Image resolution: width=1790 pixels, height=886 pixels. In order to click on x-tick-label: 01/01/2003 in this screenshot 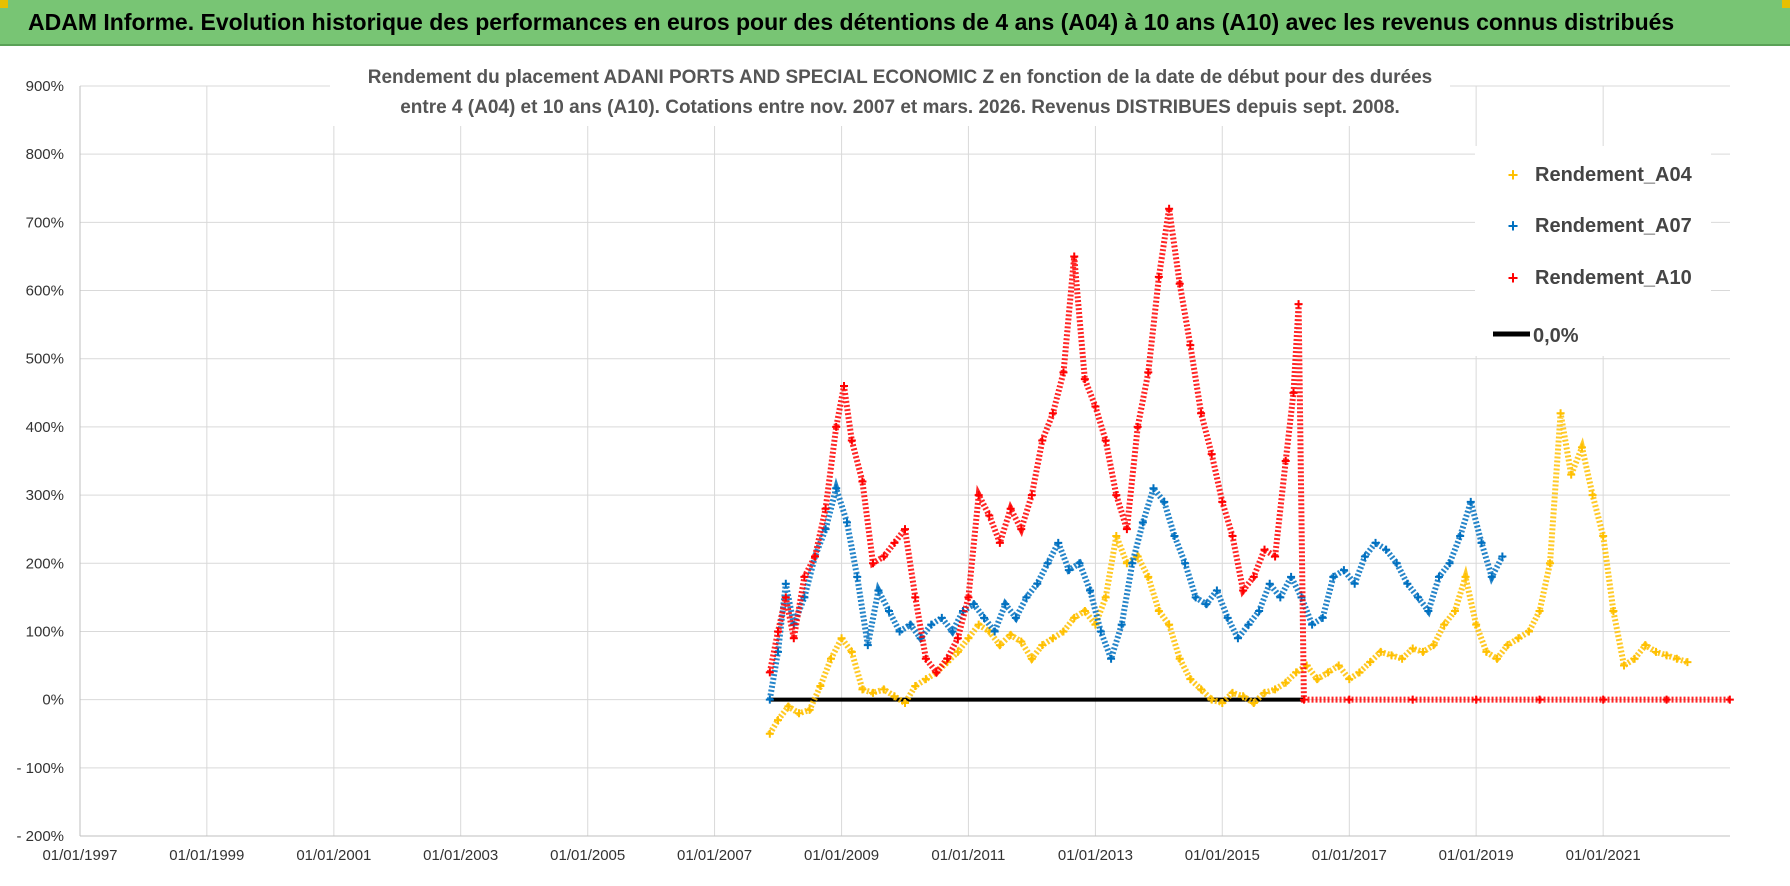, I will do `click(460, 855)`.